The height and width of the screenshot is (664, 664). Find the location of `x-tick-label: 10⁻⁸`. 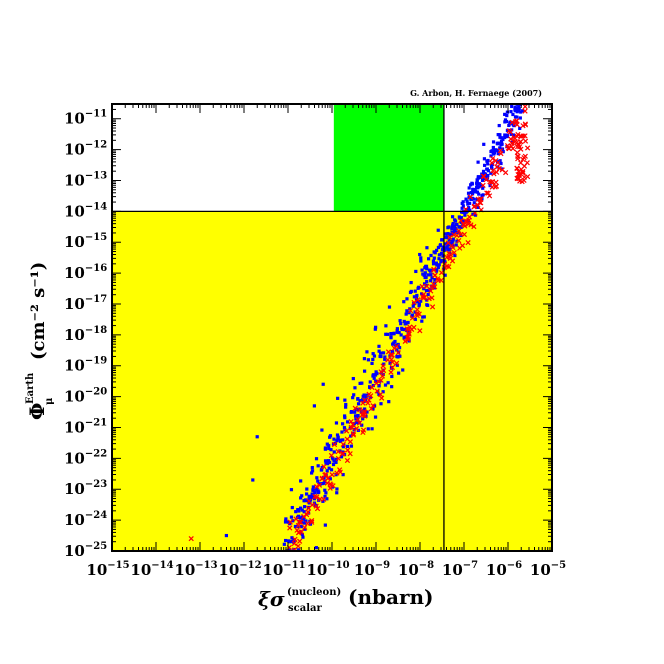

x-tick-label: 10⁻⁸ is located at coordinates (416, 569).